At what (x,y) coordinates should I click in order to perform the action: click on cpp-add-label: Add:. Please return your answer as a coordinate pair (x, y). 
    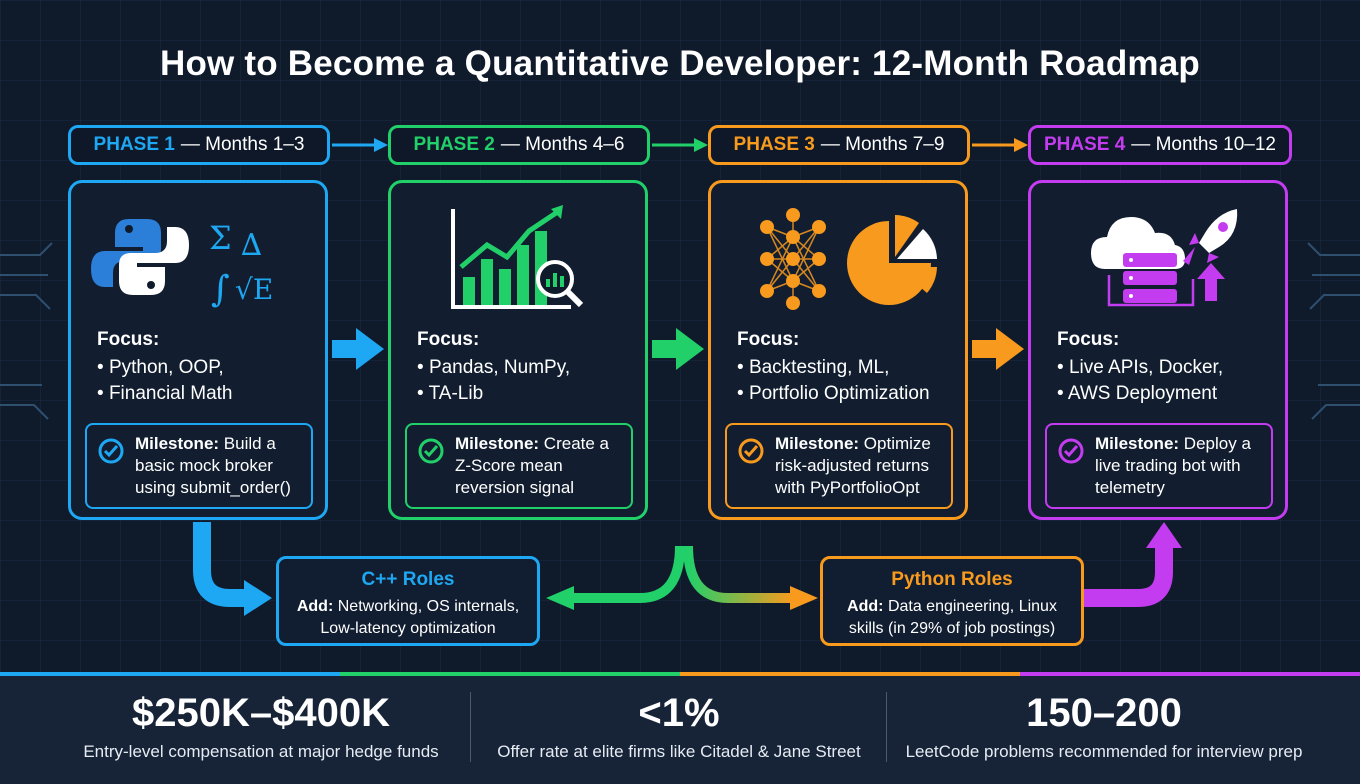
    Looking at the image, I should click on (315, 606).